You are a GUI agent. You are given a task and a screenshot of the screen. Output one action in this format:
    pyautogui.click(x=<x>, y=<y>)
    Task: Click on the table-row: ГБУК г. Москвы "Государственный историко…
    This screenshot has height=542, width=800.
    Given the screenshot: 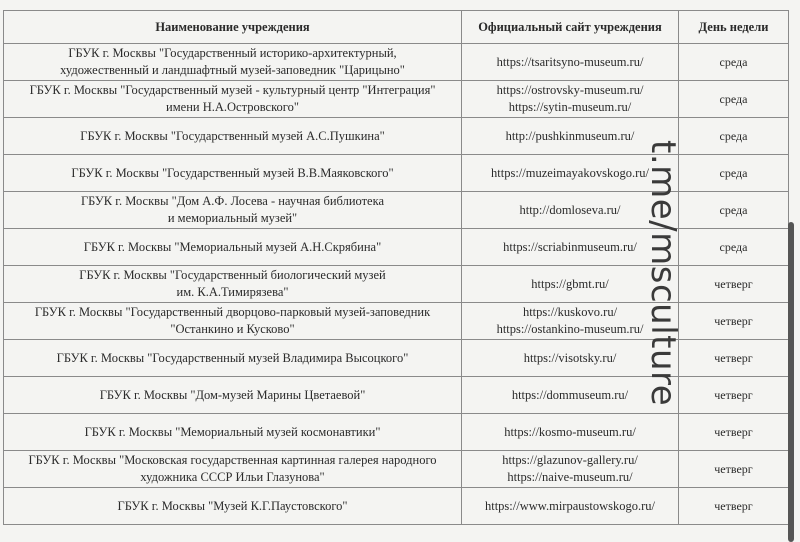 What is the action you would take?
    pyautogui.click(x=396, y=62)
    